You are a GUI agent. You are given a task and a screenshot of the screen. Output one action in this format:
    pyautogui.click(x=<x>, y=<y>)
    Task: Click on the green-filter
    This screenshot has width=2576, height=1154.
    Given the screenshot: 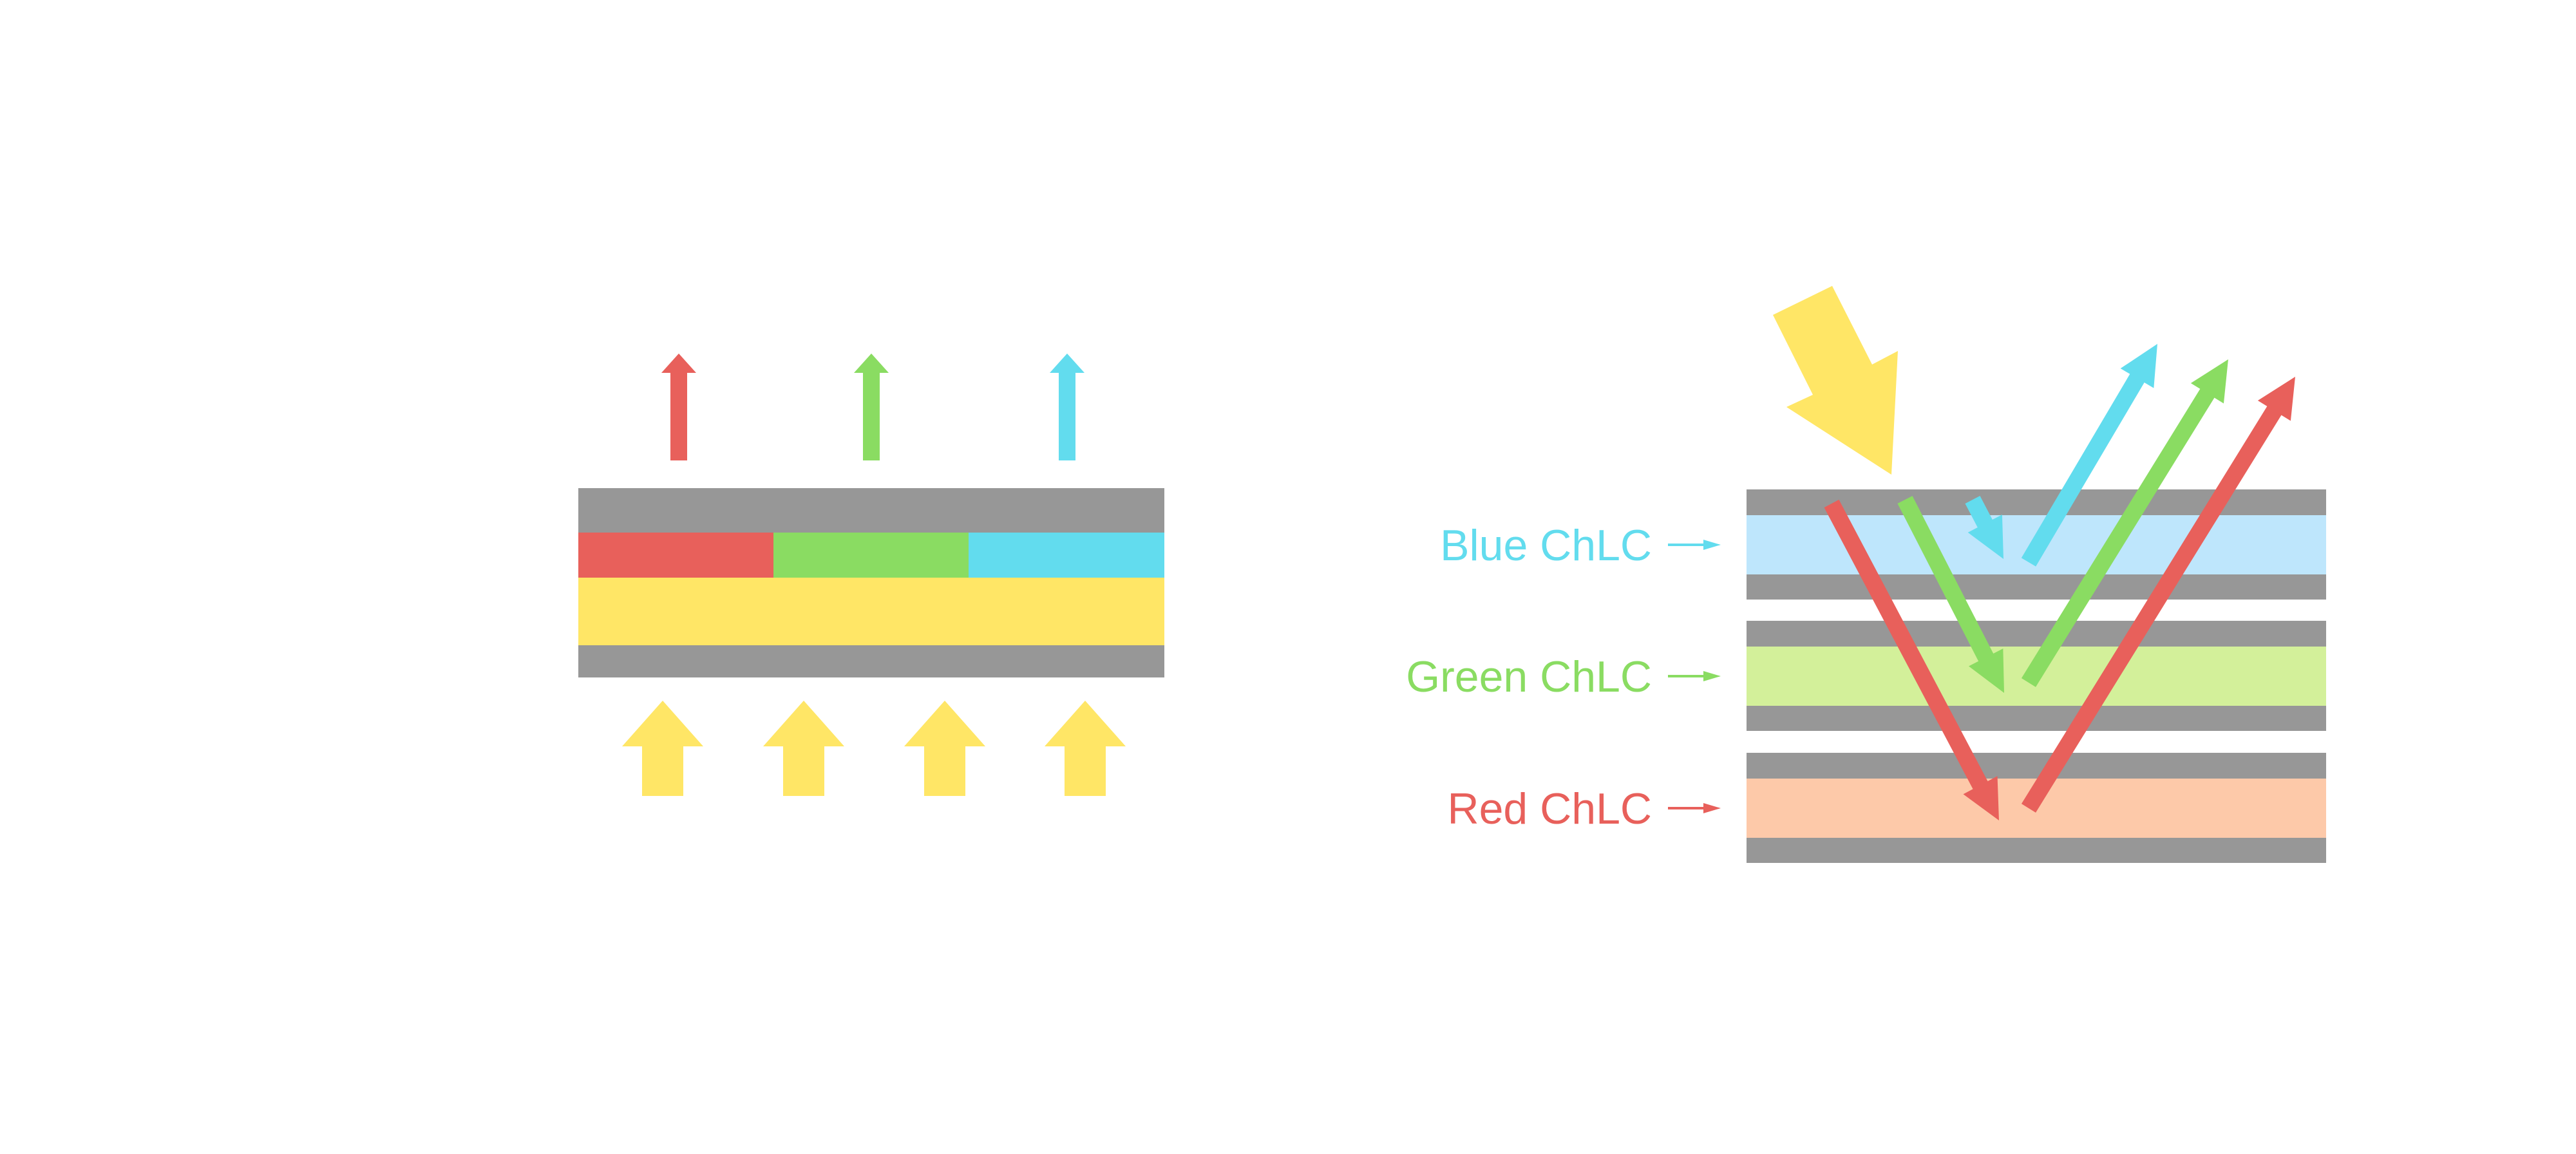 What is the action you would take?
    pyautogui.click(x=871, y=555)
    